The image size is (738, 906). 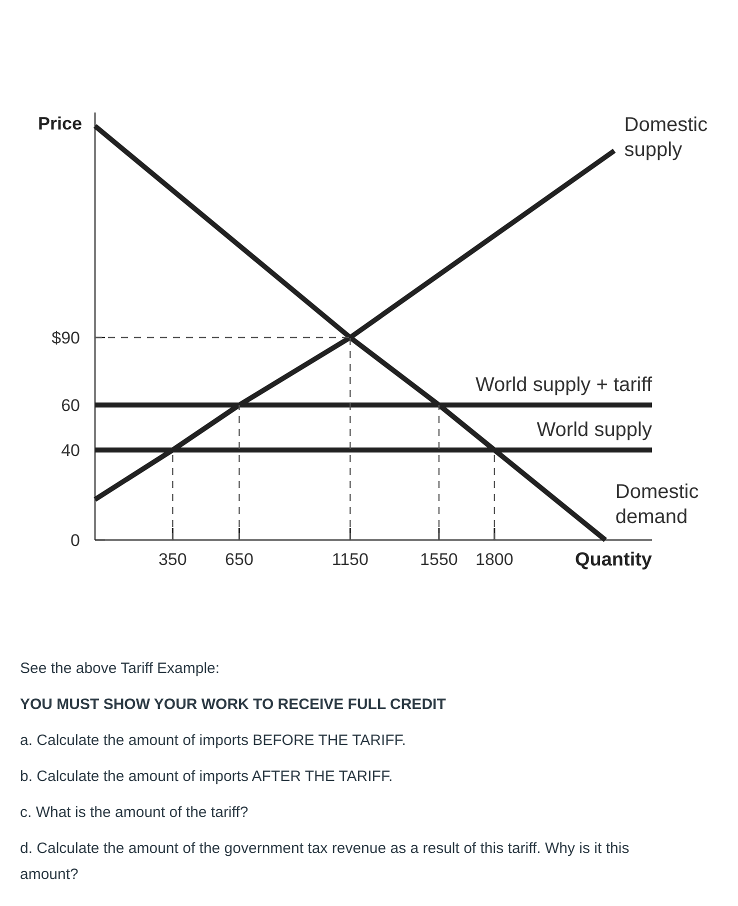 What do you see at coordinates (350, 559) in the screenshot?
I see `x-tick-label: 1150` at bounding box center [350, 559].